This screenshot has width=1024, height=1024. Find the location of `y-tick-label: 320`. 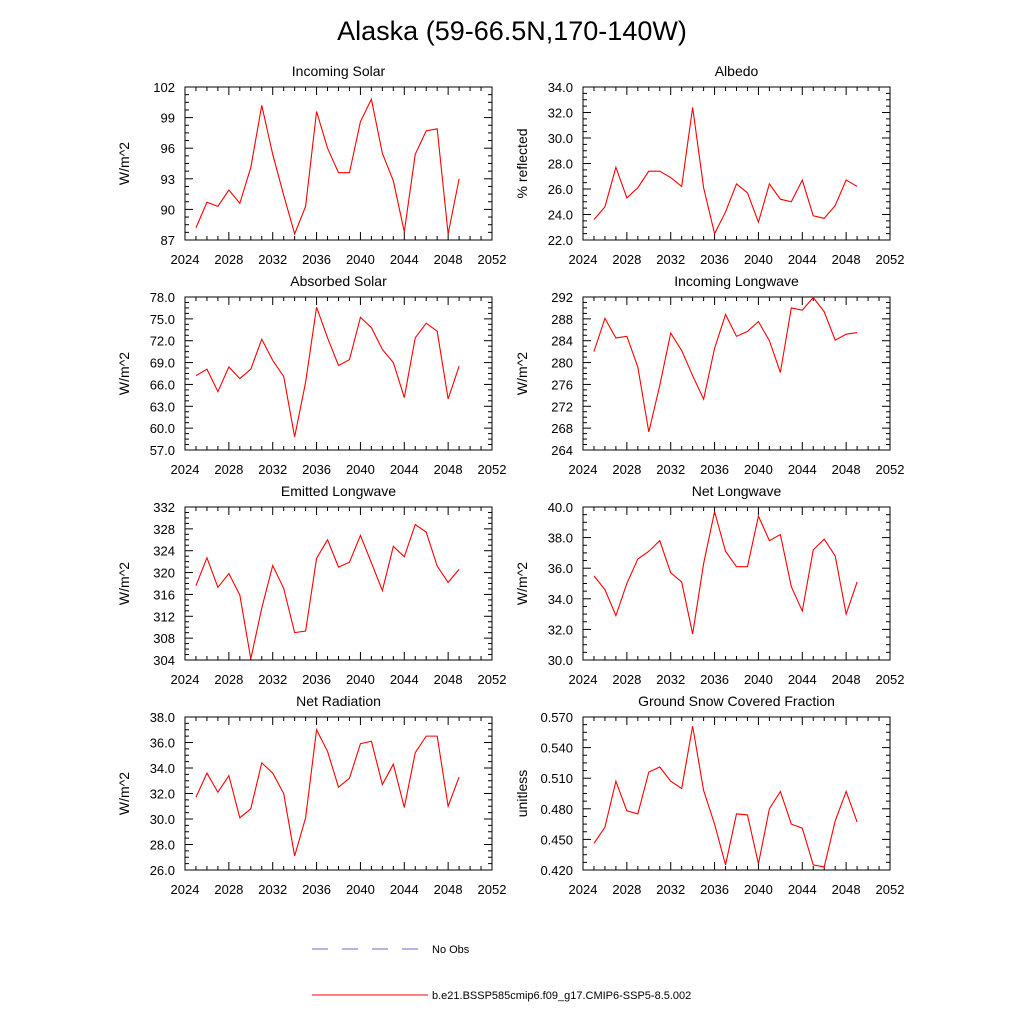

y-tick-label: 320 is located at coordinates (164, 573).